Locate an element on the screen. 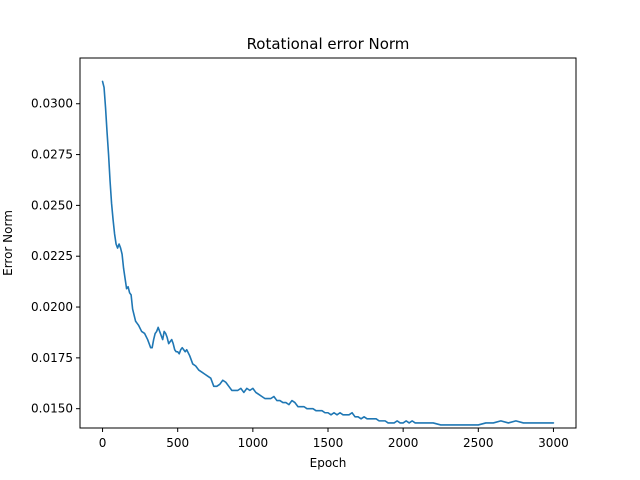 The image size is (640, 480). x-tick-label: 500 is located at coordinates (177, 443).